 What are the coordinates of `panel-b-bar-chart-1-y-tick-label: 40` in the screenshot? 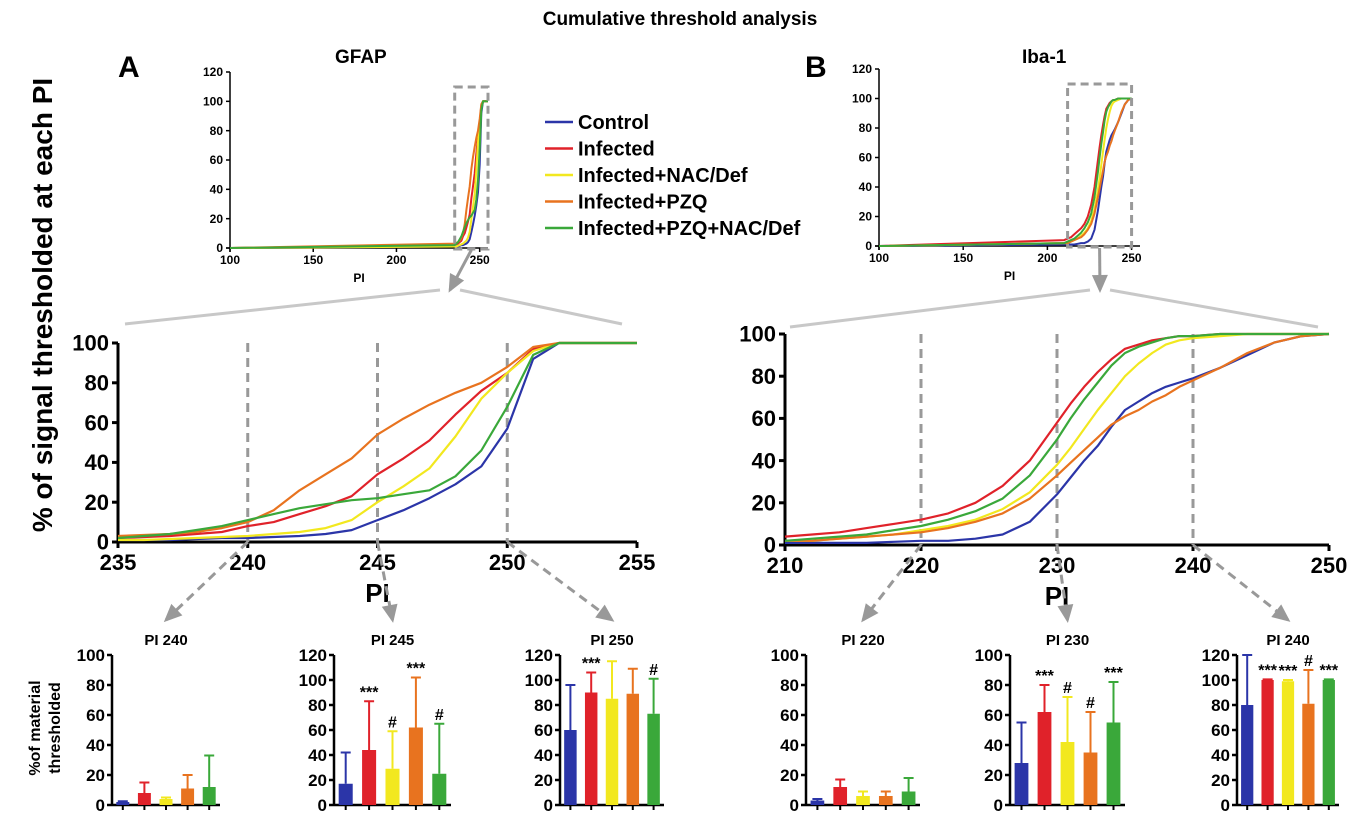 It's located at (789, 745).